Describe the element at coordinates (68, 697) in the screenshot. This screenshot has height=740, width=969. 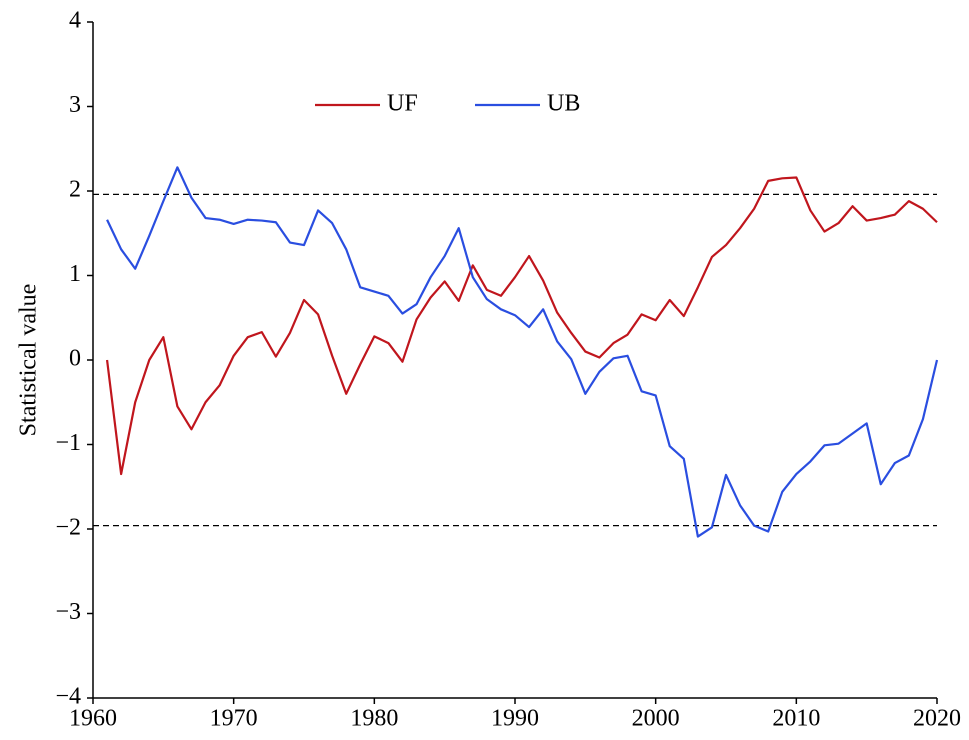
I see `y-tick-label: −4` at that location.